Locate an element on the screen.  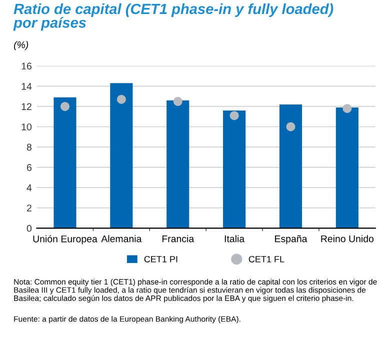
x-tick-label: Reino Unido is located at coordinates (347, 238).